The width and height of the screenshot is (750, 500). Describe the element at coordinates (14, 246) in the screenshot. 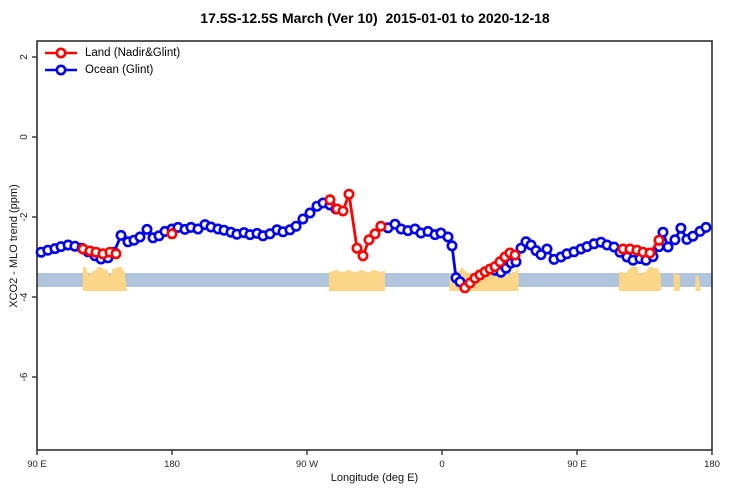

I see `y-axis-title: XCO2 - MLO trend (ppm)` at that location.